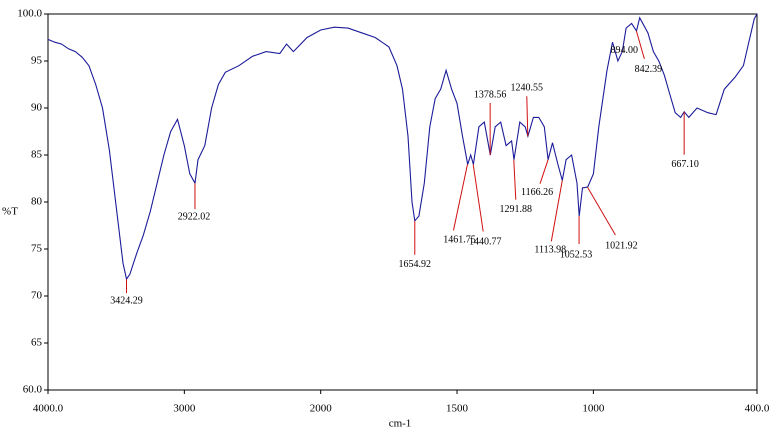 The width and height of the screenshot is (775, 430). What do you see at coordinates (459, 240) in the screenshot?
I see `peak-label: 1461.75` at bounding box center [459, 240].